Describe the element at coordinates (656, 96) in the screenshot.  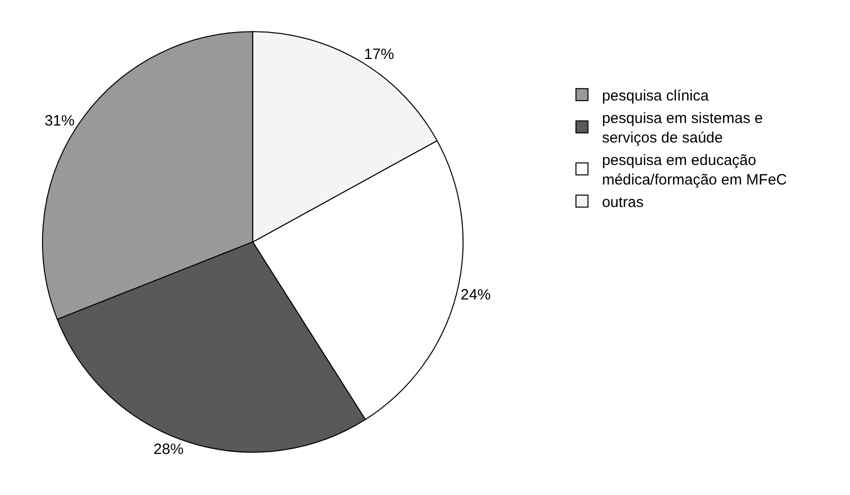
I see `legend-label: pesquisa clínica` at that location.